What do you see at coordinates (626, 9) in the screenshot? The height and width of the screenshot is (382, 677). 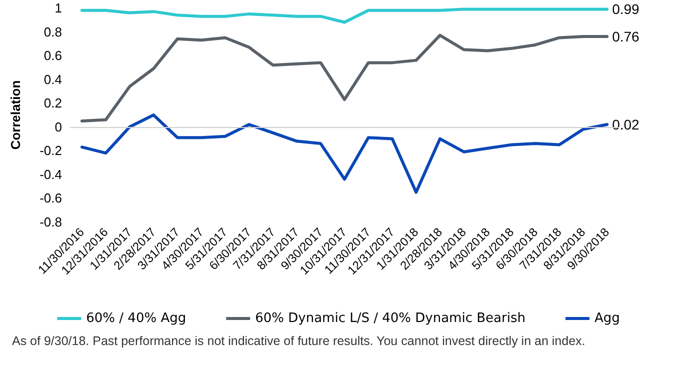 I see `data-label: 0.99` at bounding box center [626, 9].